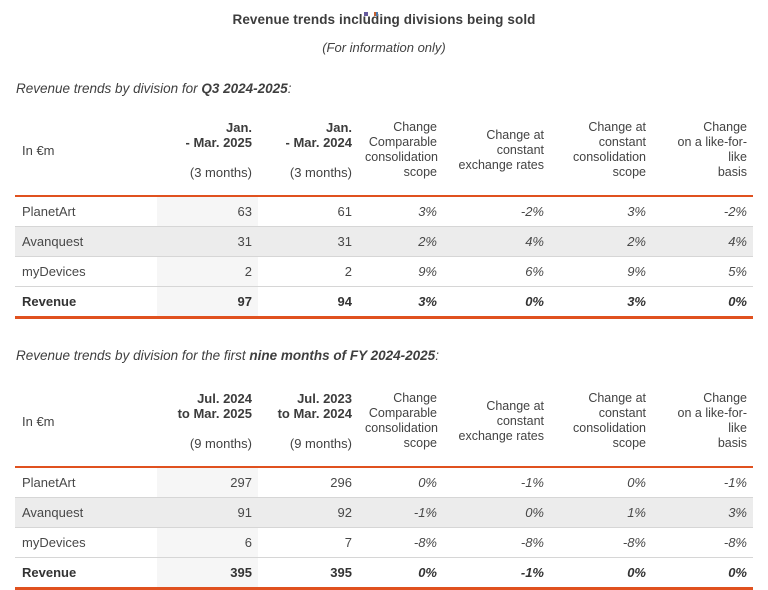 This screenshot has width=768, height=590. I want to click on clipped-page-header-text, so click(371, 14).